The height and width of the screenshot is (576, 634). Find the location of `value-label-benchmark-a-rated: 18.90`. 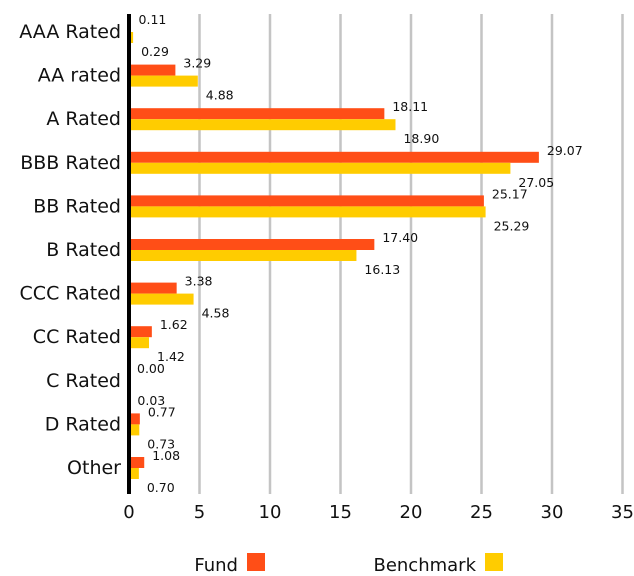

value-label-benchmark-a-rated: 18.90 is located at coordinates (421, 138).